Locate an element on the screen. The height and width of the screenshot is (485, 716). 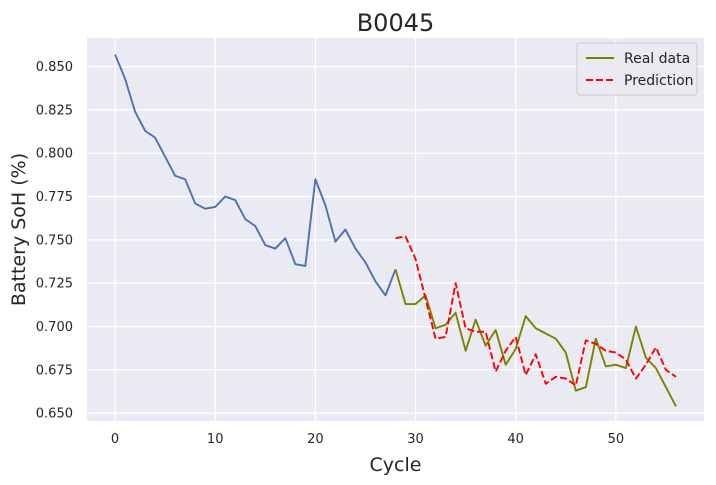
y-tick-label: 0.825 is located at coordinates (54, 110).